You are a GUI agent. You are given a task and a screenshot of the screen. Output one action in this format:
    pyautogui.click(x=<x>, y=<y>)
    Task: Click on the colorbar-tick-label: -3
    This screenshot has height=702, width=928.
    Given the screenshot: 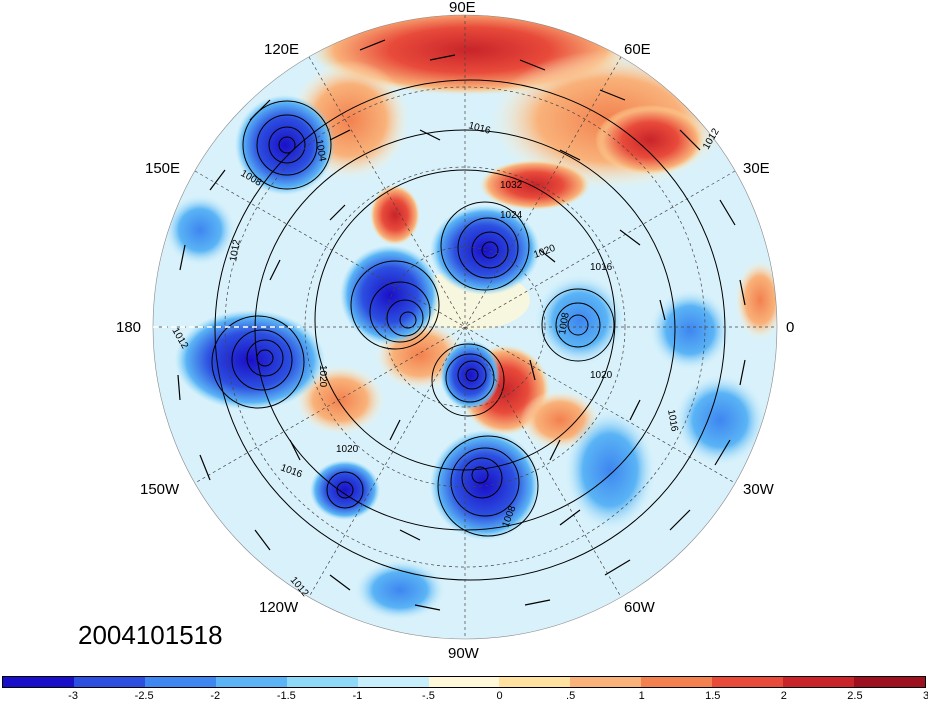 What is the action you would take?
    pyautogui.click(x=73, y=696)
    